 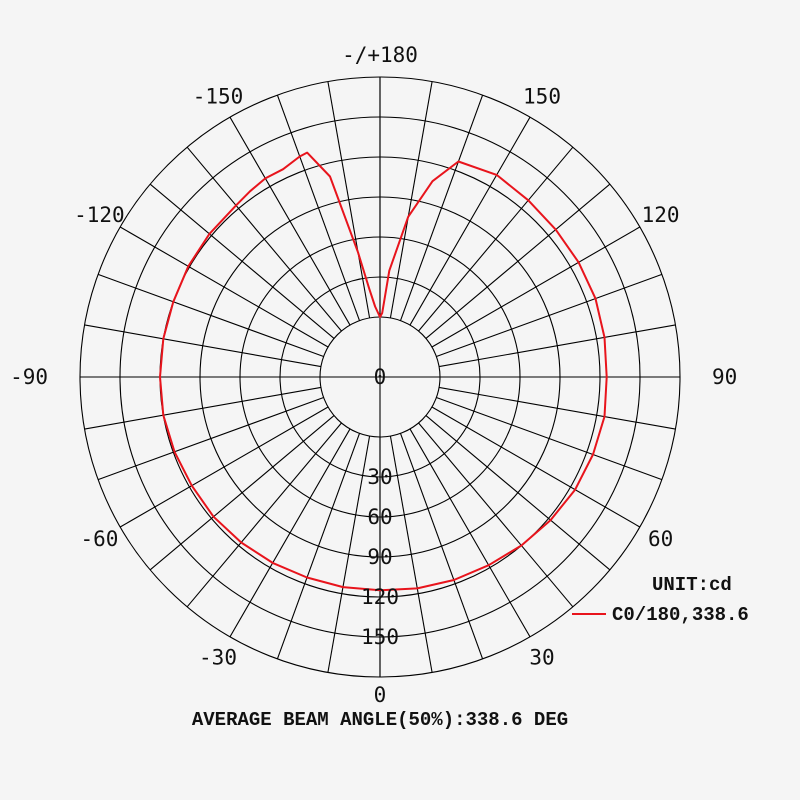 What do you see at coordinates (380, 720) in the screenshot?
I see `beam-angle-caption: AVERAGE BEAM ANGLE(50%):338.6 DEG` at bounding box center [380, 720].